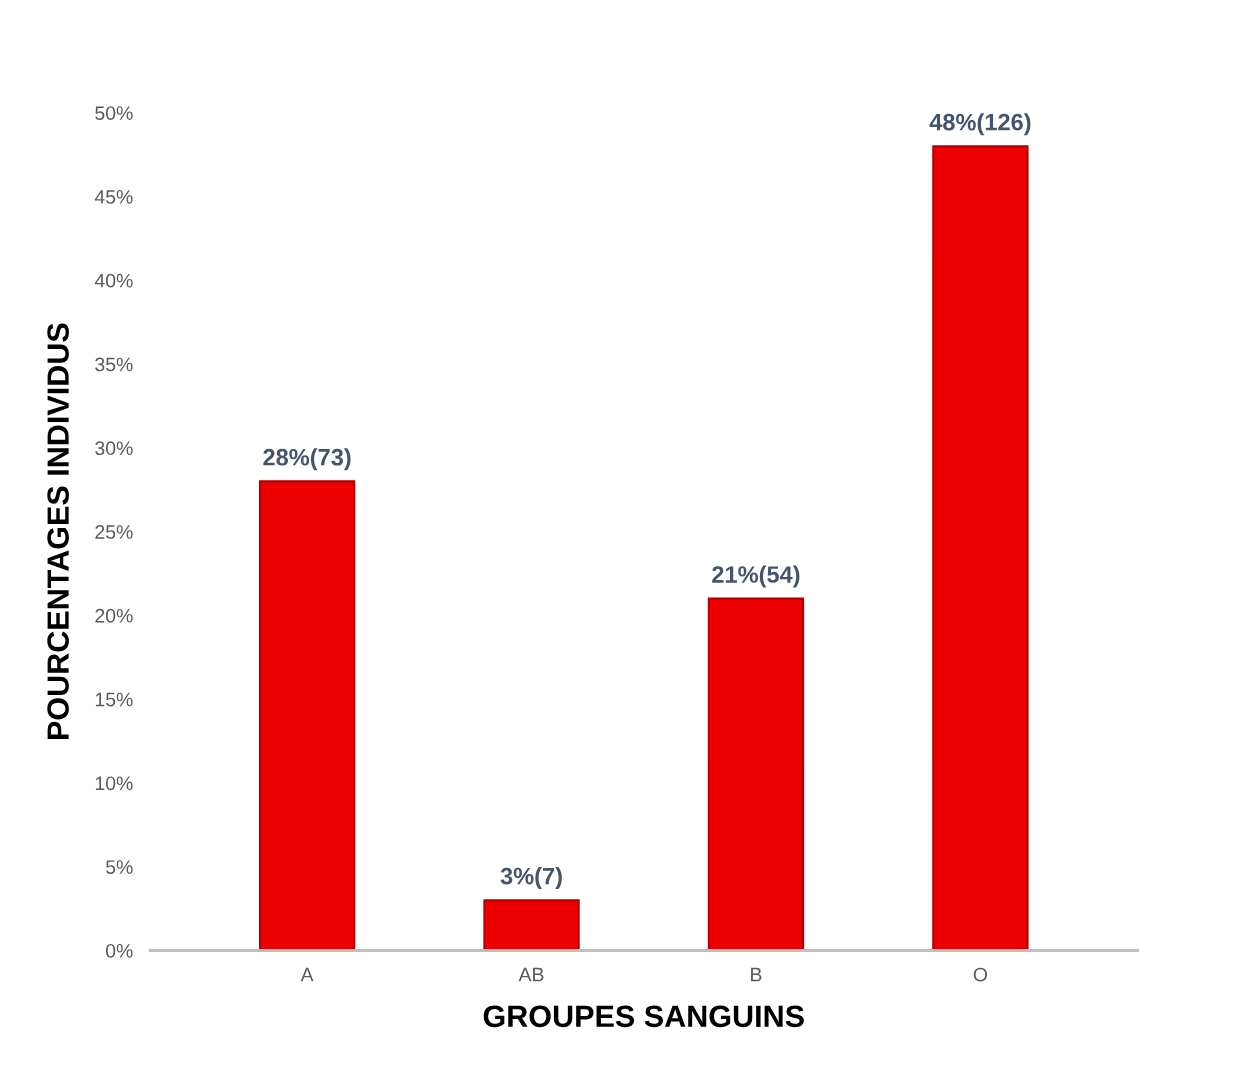 Image resolution: width=1250 pixels, height=1074 pixels. What do you see at coordinates (756, 576) in the screenshot?
I see `data-label: 21%(54)` at bounding box center [756, 576].